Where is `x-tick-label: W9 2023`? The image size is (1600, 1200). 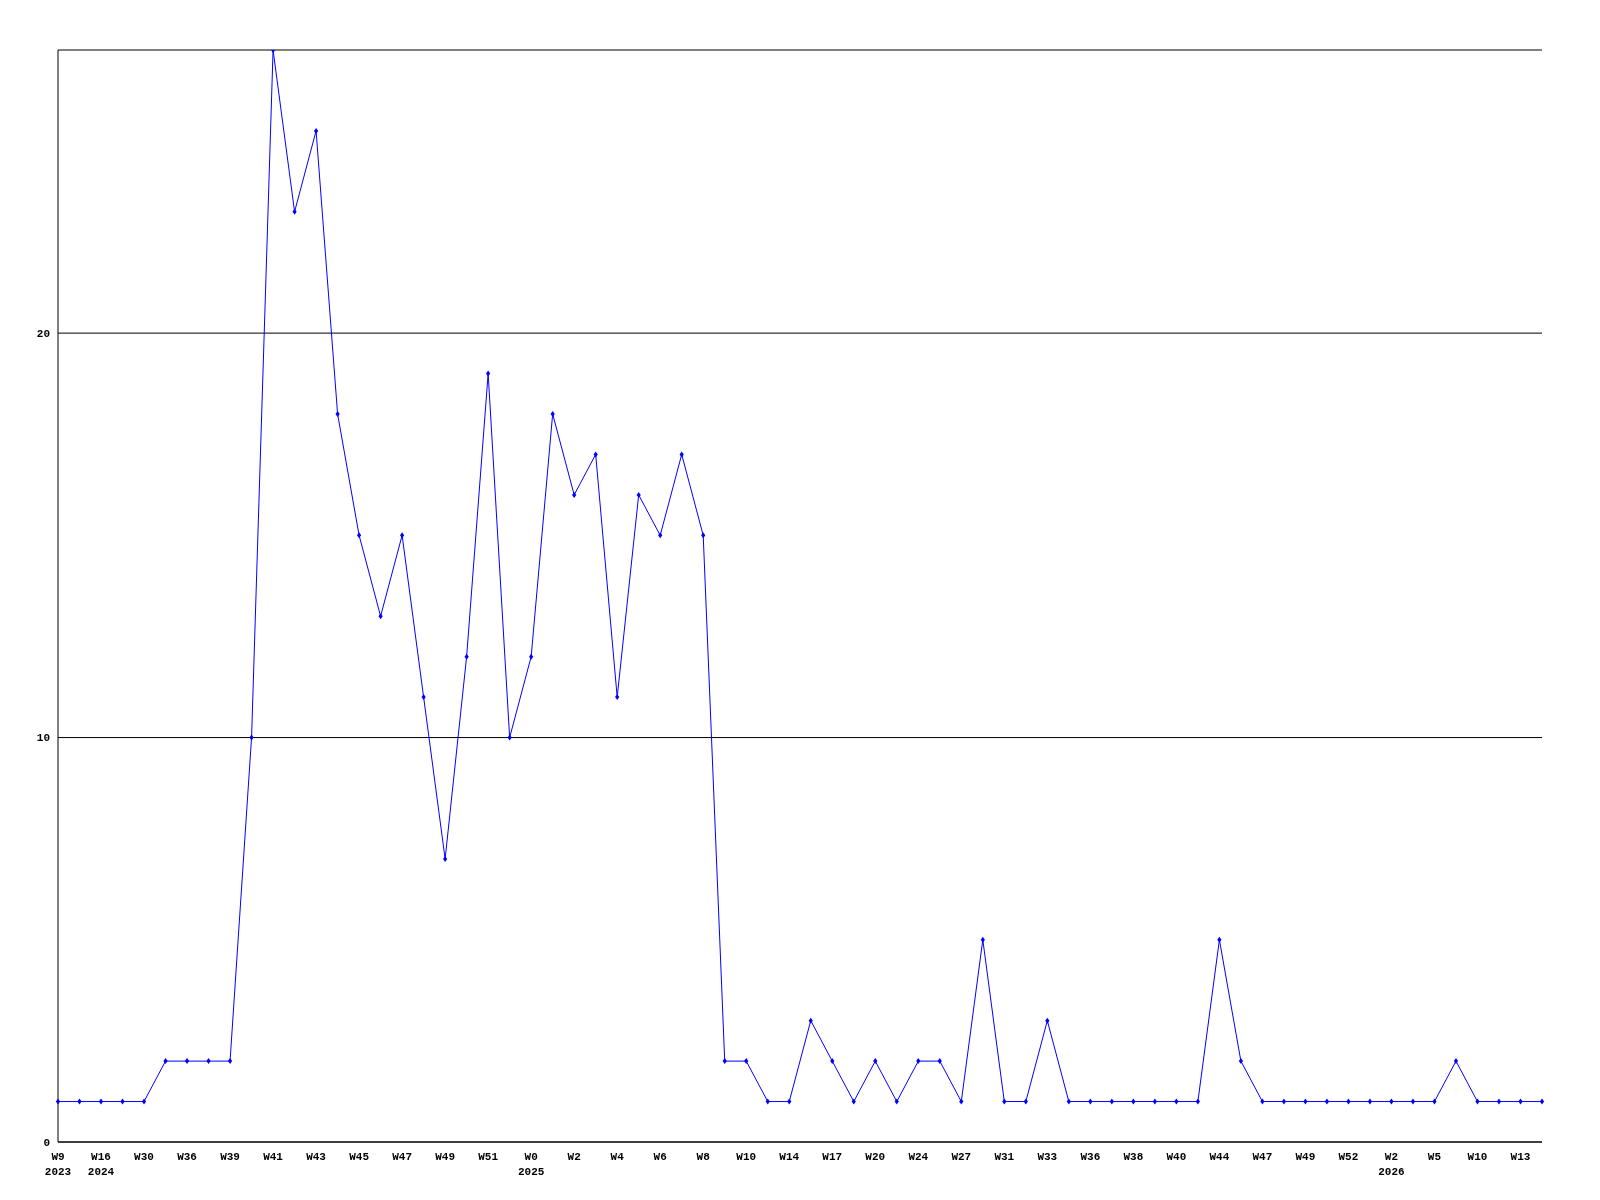
x-tick-label: W9 2023 is located at coordinates (58, 1164).